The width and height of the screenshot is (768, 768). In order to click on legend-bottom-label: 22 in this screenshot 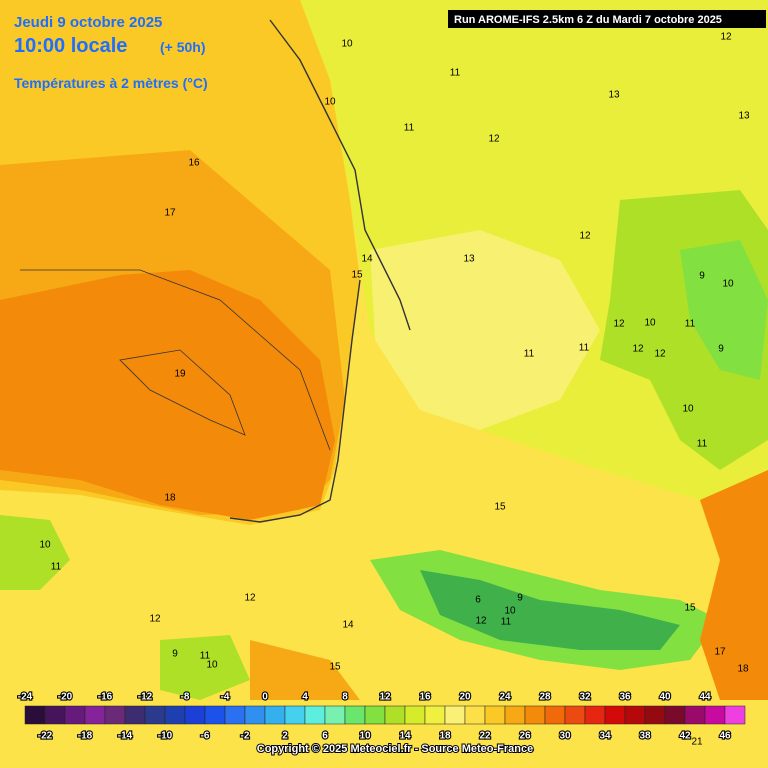, I will do `click(485, 736)`.